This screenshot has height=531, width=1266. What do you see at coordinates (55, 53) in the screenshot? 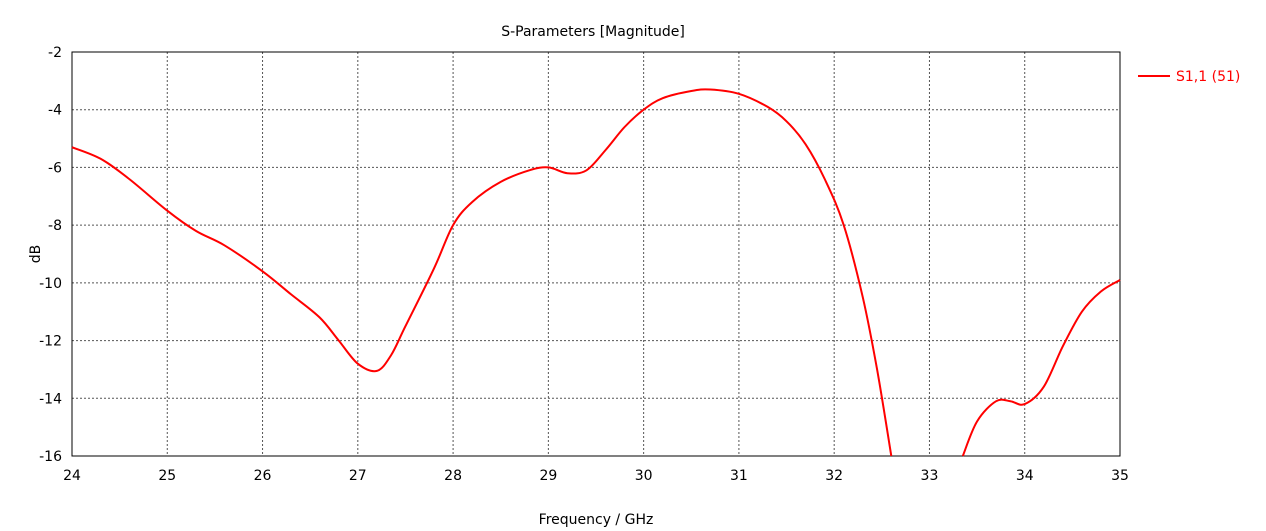
I see `y-tick-label: -2` at bounding box center [55, 53].